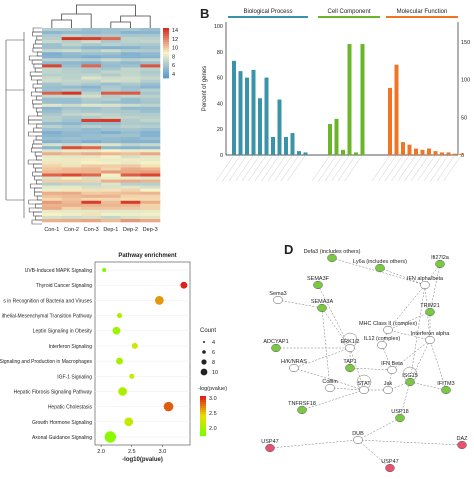 The image size is (474, 479). Describe the element at coordinates (110, 230) in the screenshot. I see `sample-label: Dep-1` at that location.